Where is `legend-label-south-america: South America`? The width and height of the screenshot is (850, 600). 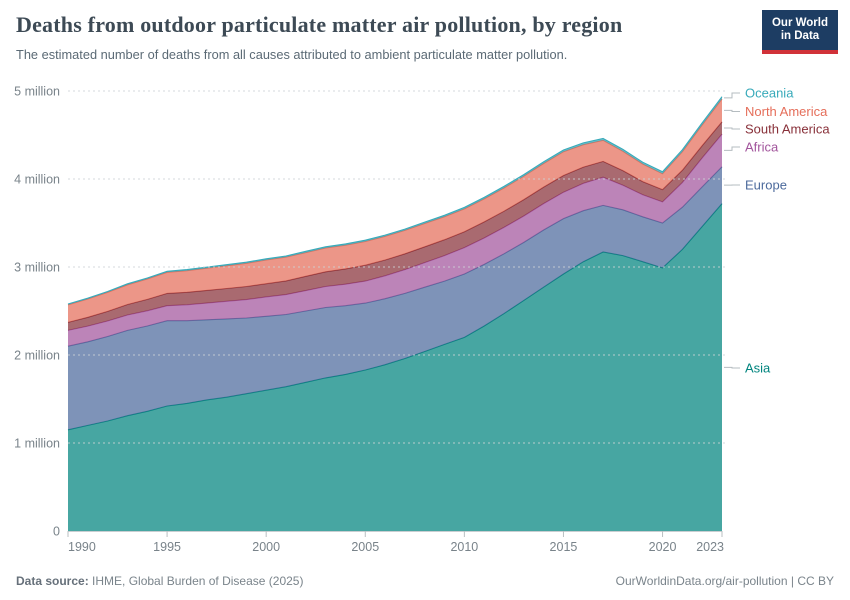 legend-label-south-america: South America is located at coordinates (787, 129).